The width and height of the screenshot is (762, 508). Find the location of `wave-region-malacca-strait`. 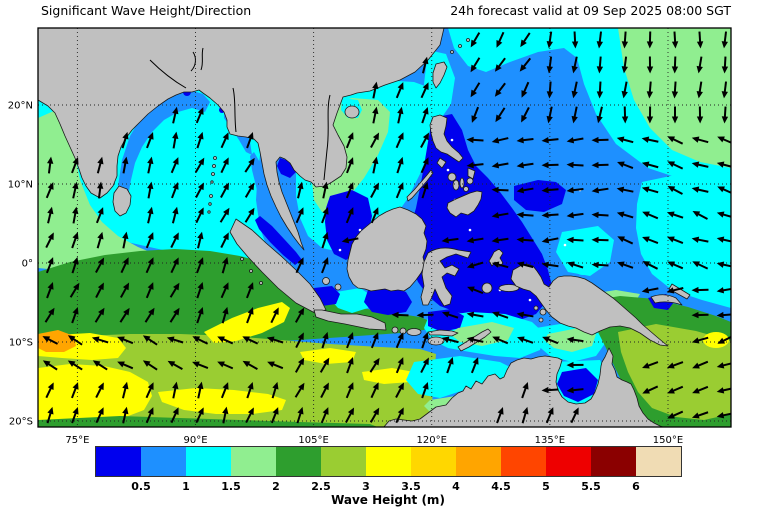

wave-region-malacca-strait is located at coordinates (278, 240).